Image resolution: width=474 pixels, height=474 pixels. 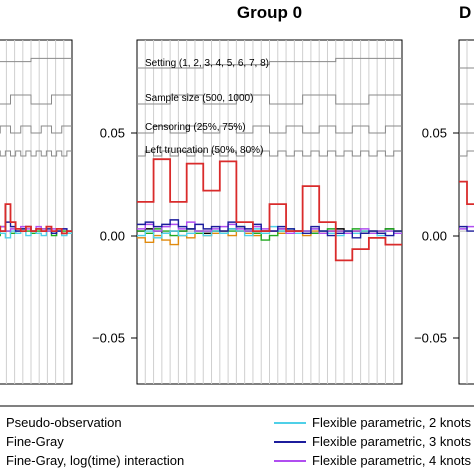 What do you see at coordinates (465, 12) in the screenshot?
I see `panel-title-right: D` at bounding box center [465, 12].